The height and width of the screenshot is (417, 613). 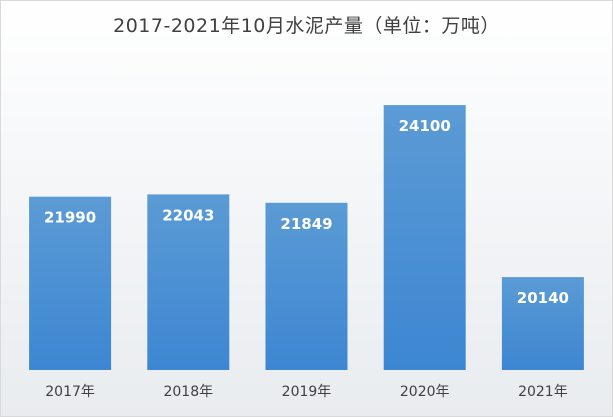 What do you see at coordinates (306, 224) in the screenshot?
I see `bar-value-label: 21849` at bounding box center [306, 224].